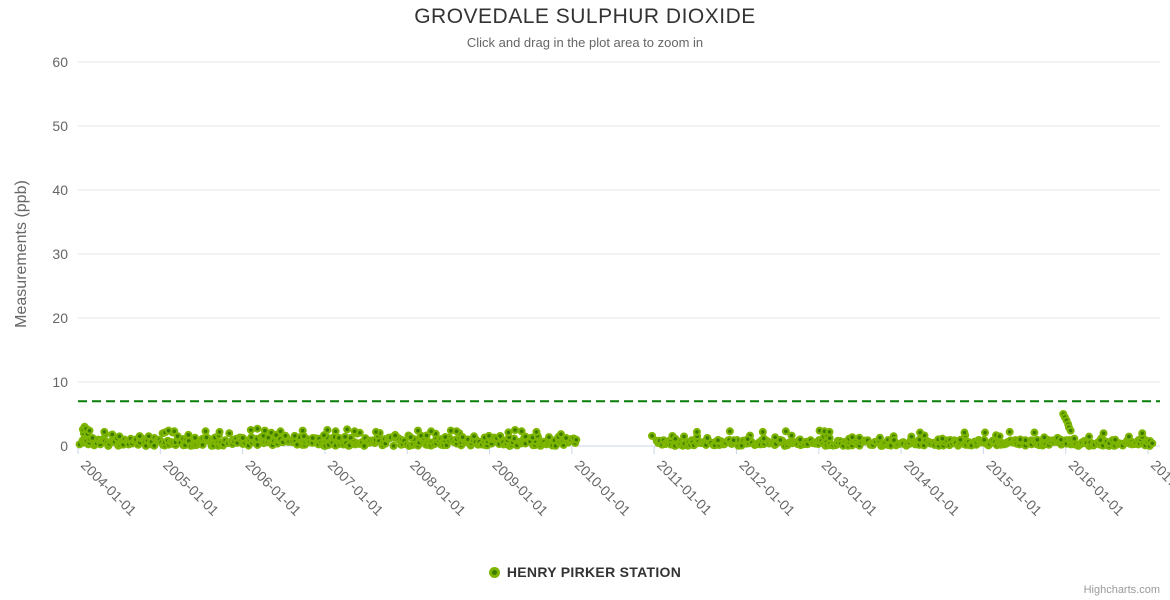 The width and height of the screenshot is (1170, 600). What do you see at coordinates (109, 488) in the screenshot?
I see `x-axis-label: 2004-01-01` at bounding box center [109, 488].